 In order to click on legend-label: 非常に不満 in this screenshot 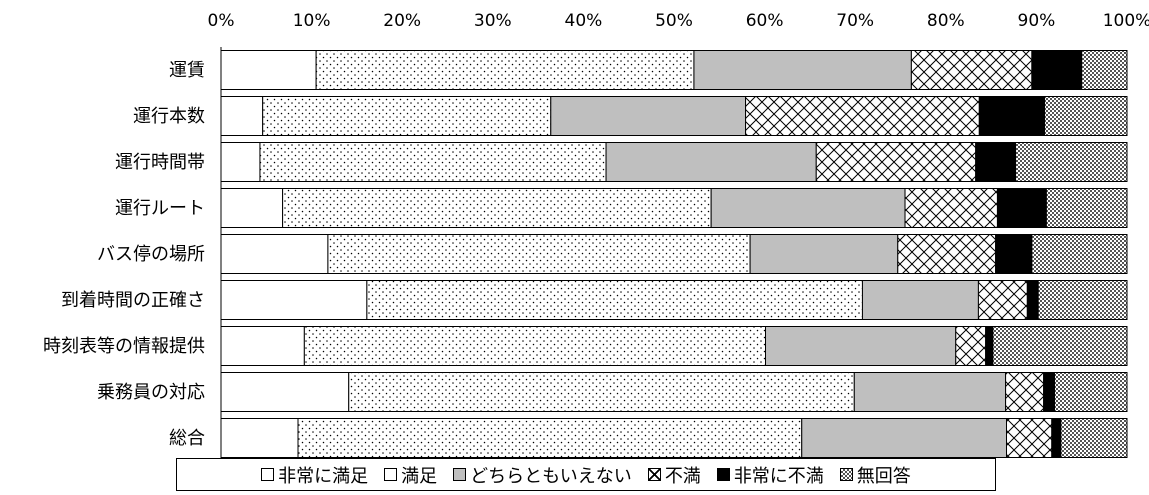, I will do `click(778, 476)`.